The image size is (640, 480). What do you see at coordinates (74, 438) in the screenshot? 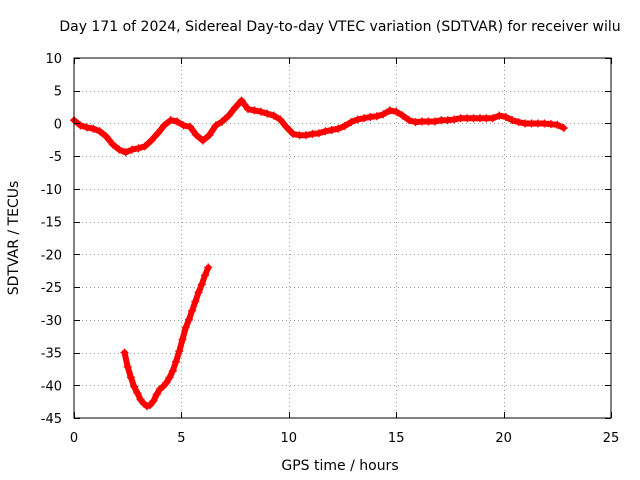
I see `x-tick-label: 0` at bounding box center [74, 438].